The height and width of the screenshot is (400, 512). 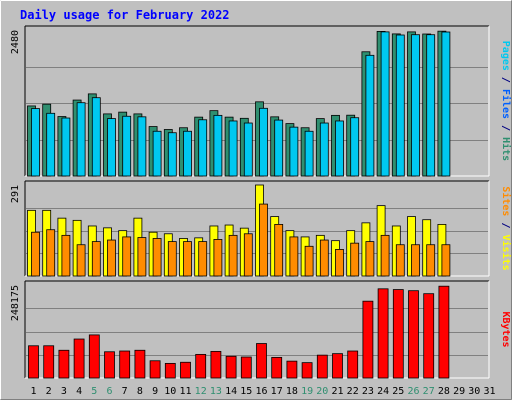 I want to click on x-tick-day-30: 30, so click(x=474, y=391).